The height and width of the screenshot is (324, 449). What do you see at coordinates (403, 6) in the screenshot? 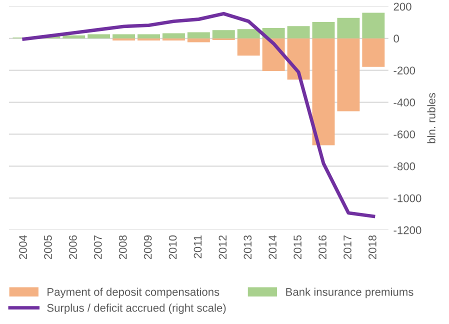
I see `y-tick-label: 200` at bounding box center [403, 6].